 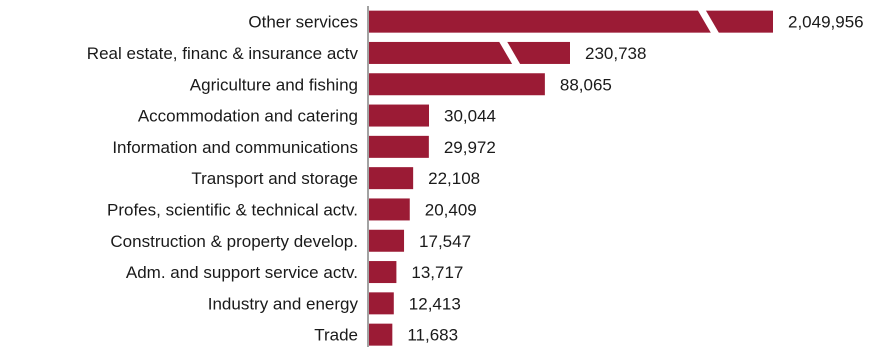 I want to click on value-label: 29,972, so click(x=470, y=147).